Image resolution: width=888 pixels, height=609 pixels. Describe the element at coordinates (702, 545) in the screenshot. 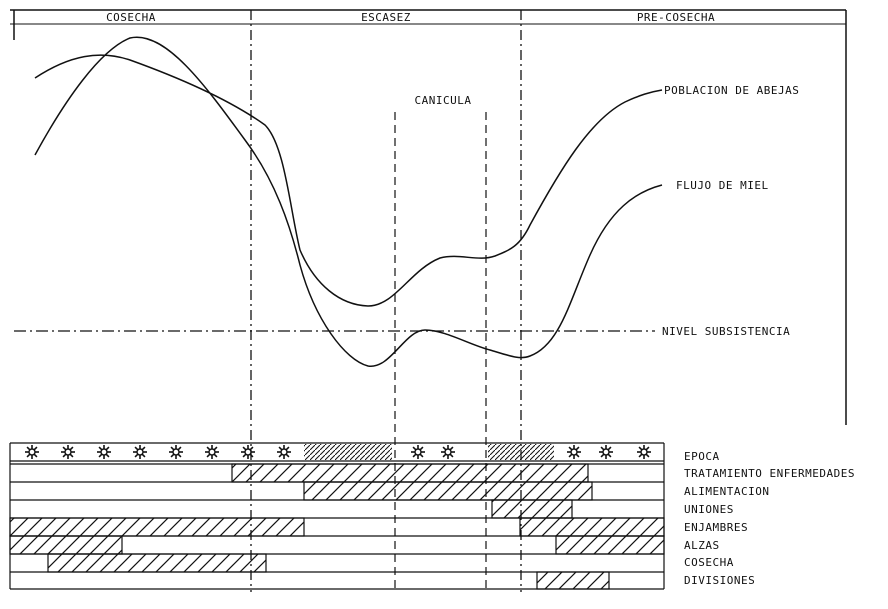

I see `row-label-alzas: ALZAS` at that location.